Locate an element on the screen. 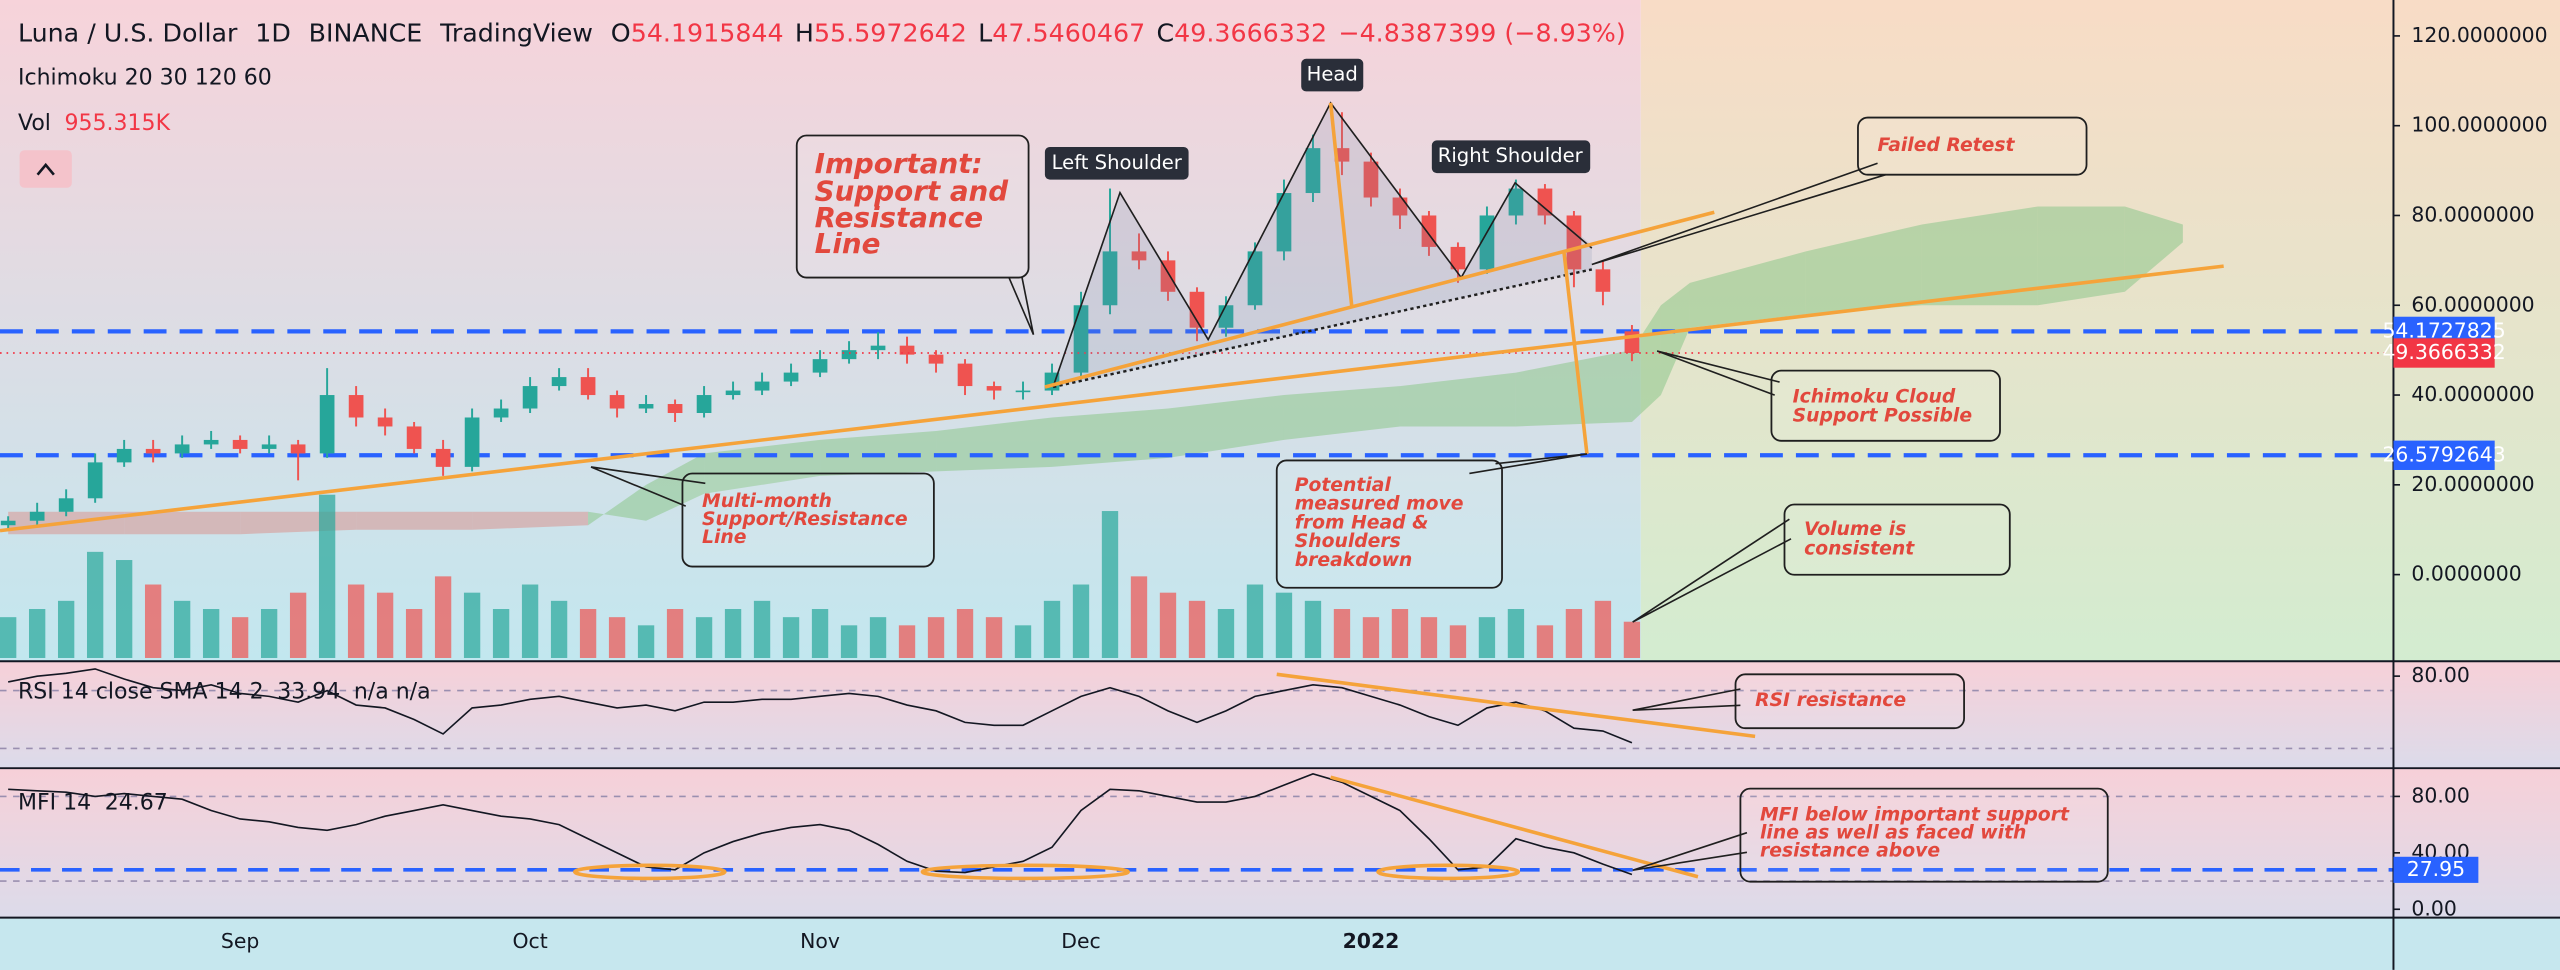  callout-line: consistent is located at coordinates (1859, 548).